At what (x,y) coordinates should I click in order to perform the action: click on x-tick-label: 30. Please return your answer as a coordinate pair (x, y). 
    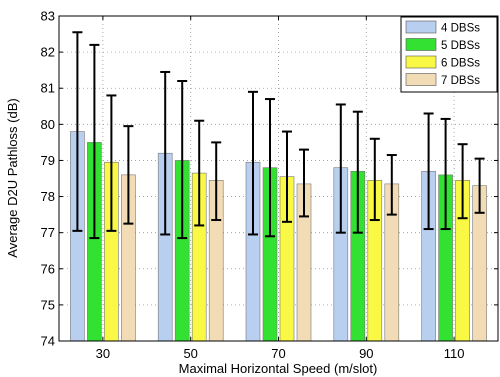
    Looking at the image, I should click on (103, 353).